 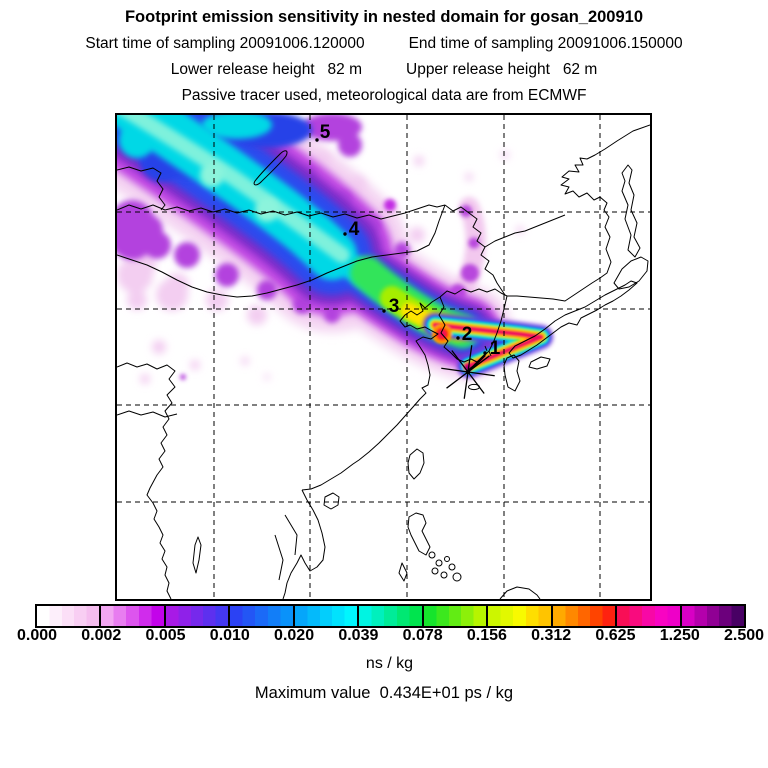 What do you see at coordinates (165, 635) in the screenshot?
I see `colorbar-tick-label: 0.005` at bounding box center [165, 635].